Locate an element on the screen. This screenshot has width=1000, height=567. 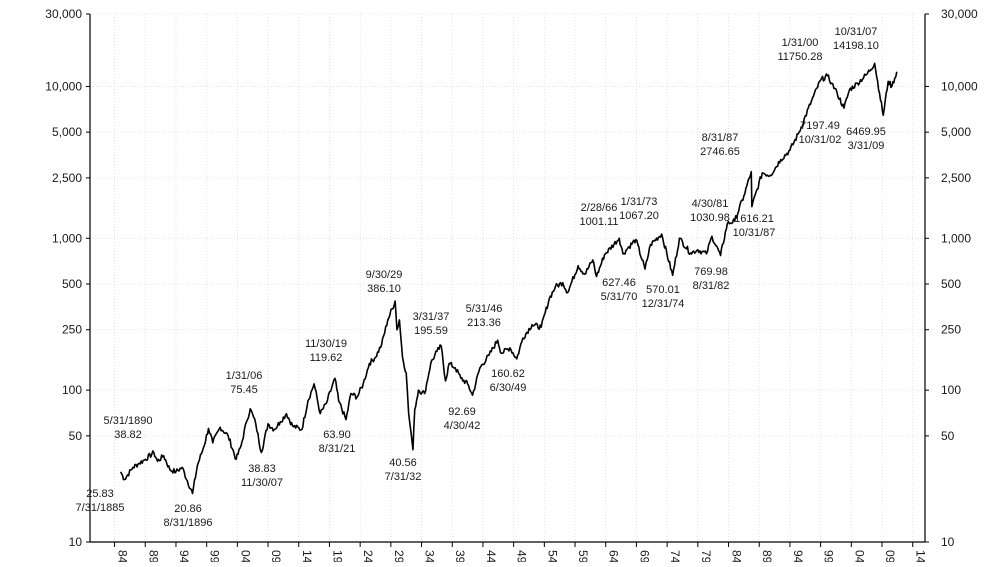
y-tick-label-right: 100 is located at coordinates (951, 390).